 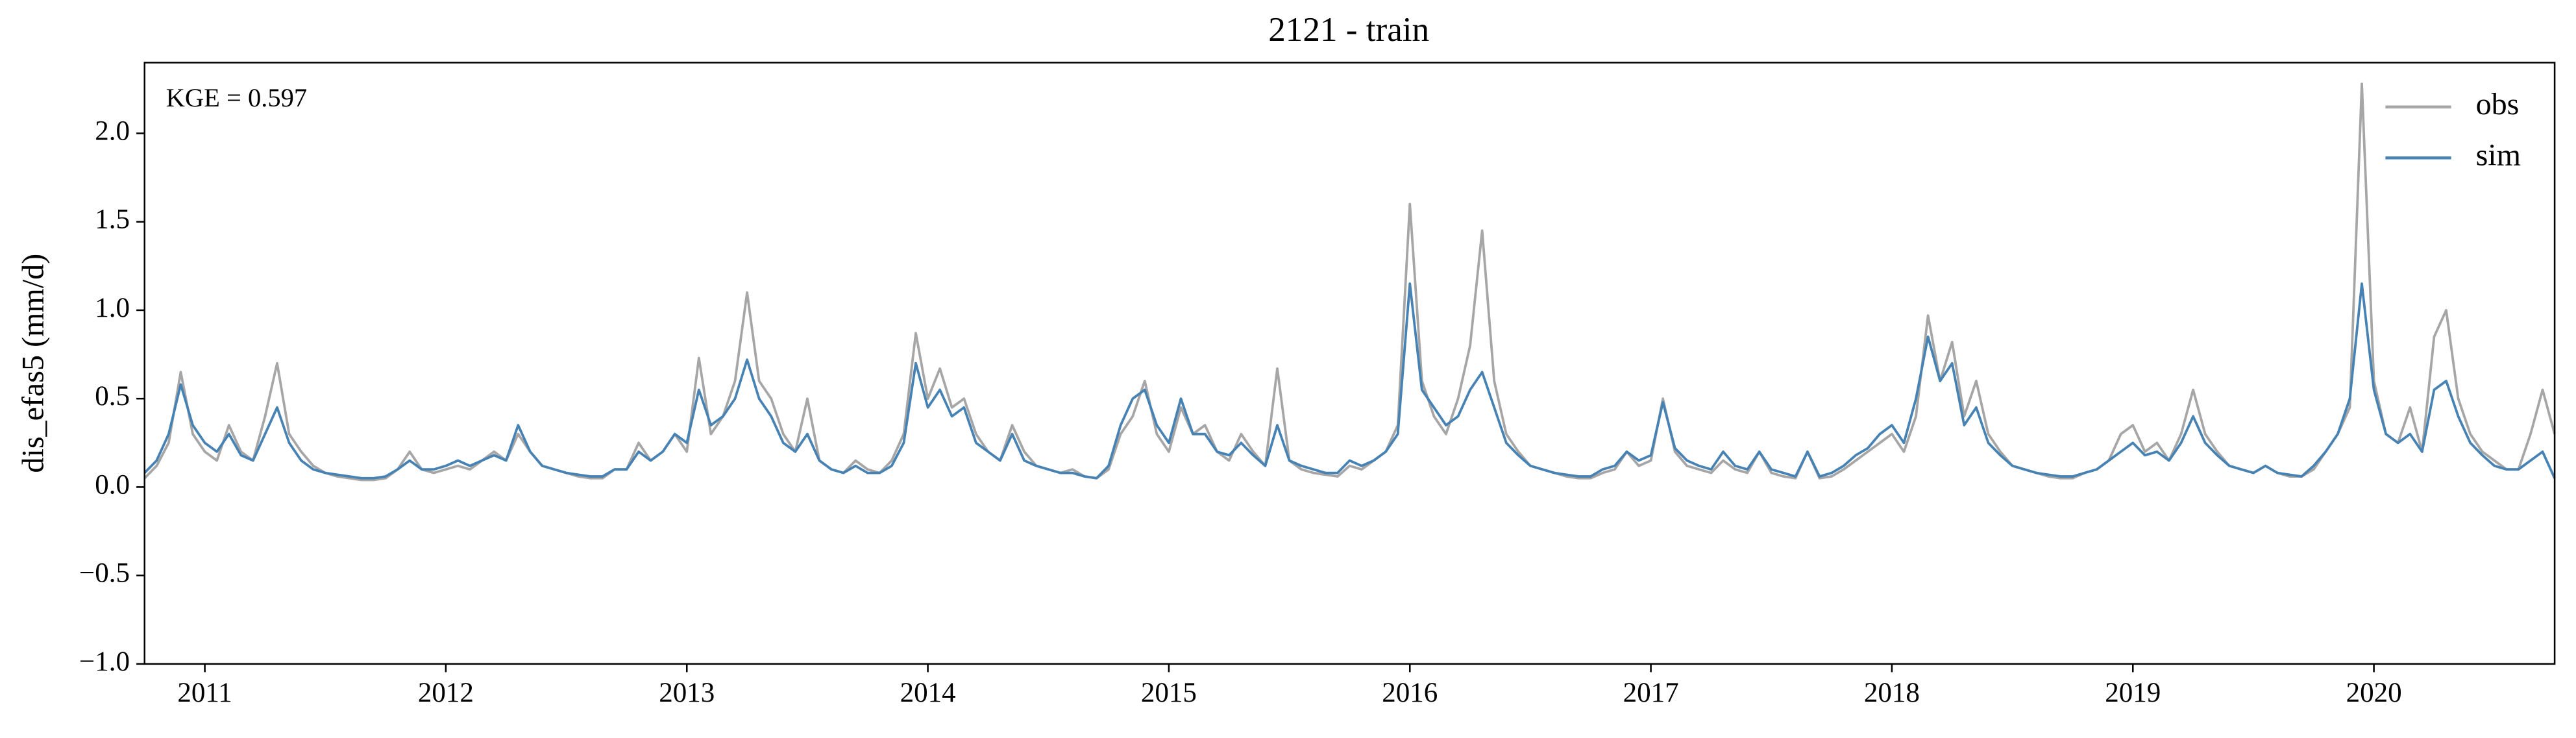 What do you see at coordinates (2498, 155) in the screenshot?
I see `legend-label: sim` at bounding box center [2498, 155].